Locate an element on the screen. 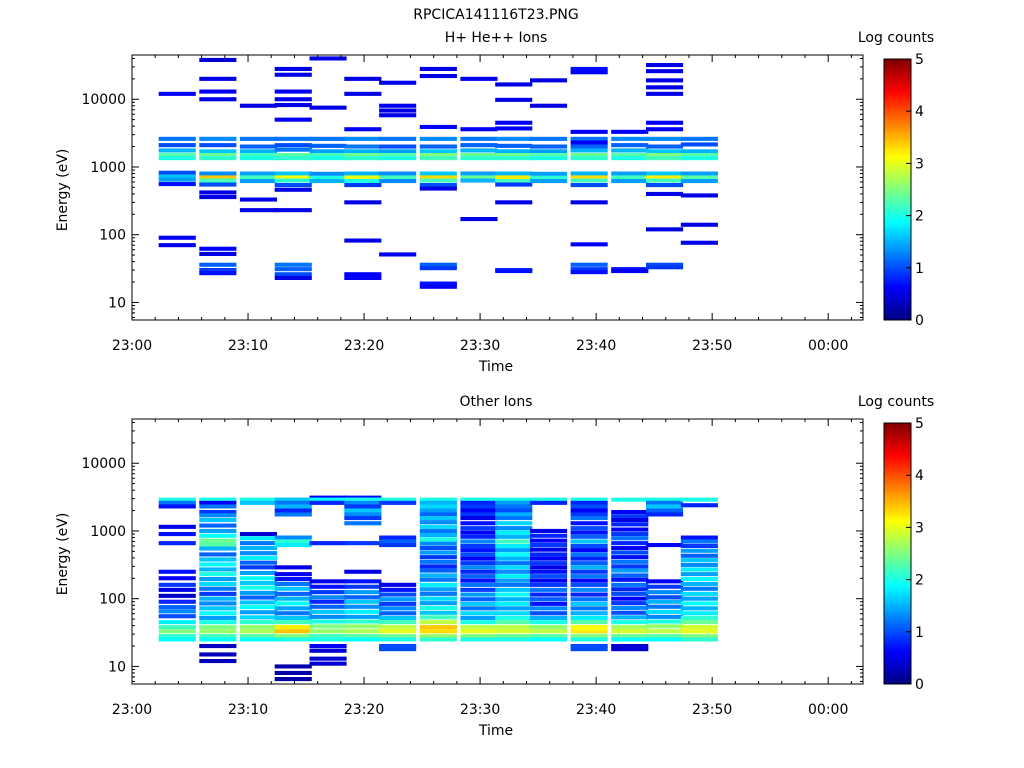  colorbar-tick-label: 0 is located at coordinates (919, 321).